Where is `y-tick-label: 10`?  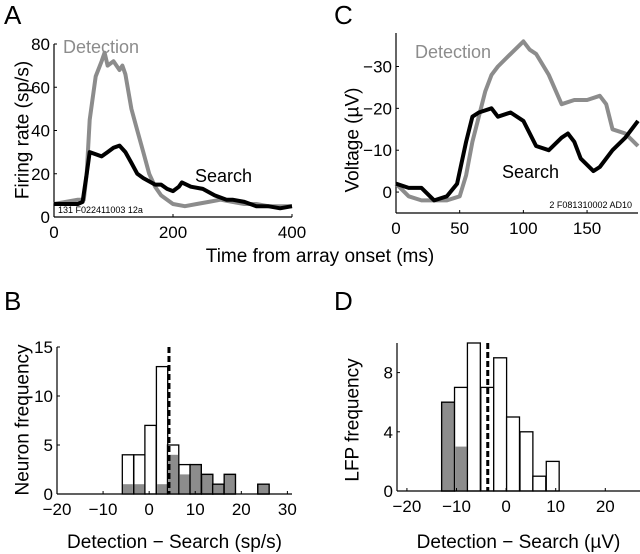
y-tick-label: 10 is located at coordinates (43, 396).